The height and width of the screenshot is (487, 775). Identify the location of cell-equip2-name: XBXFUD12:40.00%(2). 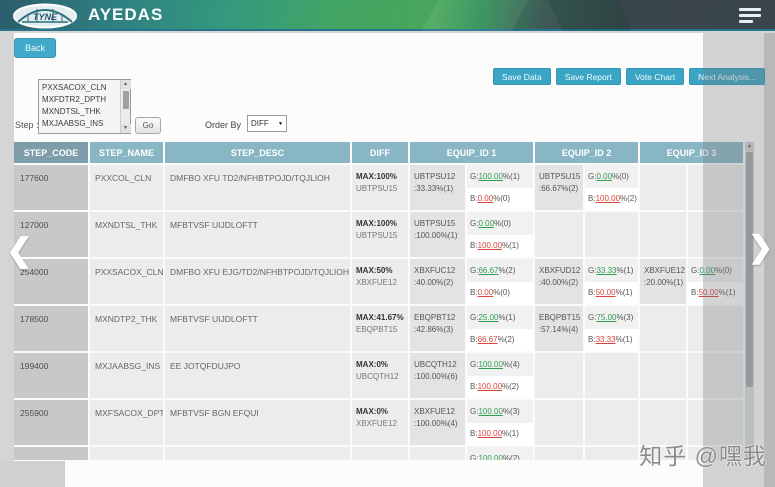
(560, 281).